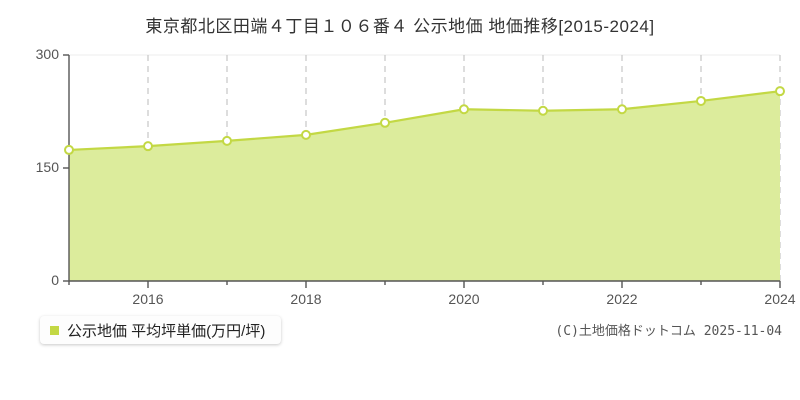  Describe the element at coordinates (306, 299) in the screenshot. I see `x-axis-tick-label: 2018` at that location.